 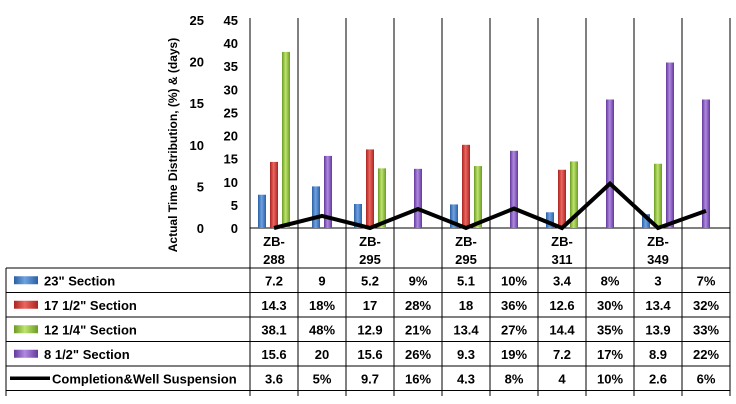 I want to click on table-cell: 7%, so click(x=706, y=280).